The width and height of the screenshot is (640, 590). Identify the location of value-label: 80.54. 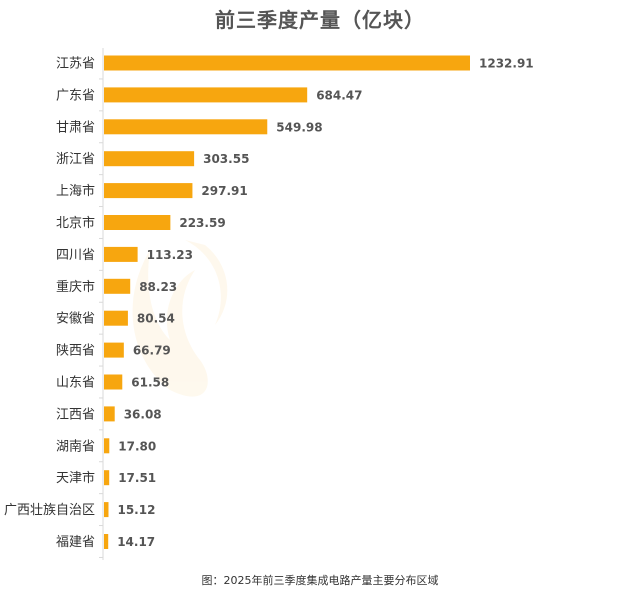
(156, 319).